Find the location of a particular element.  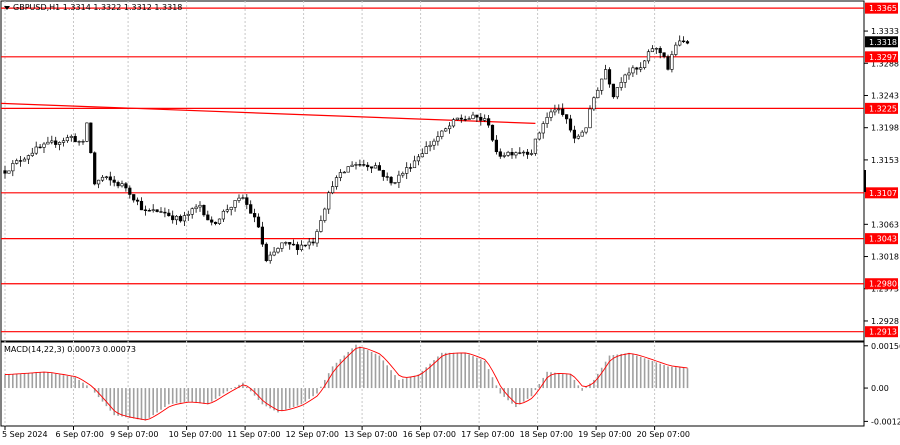

time-label: 12 Sep 07:00 is located at coordinates (312, 434).